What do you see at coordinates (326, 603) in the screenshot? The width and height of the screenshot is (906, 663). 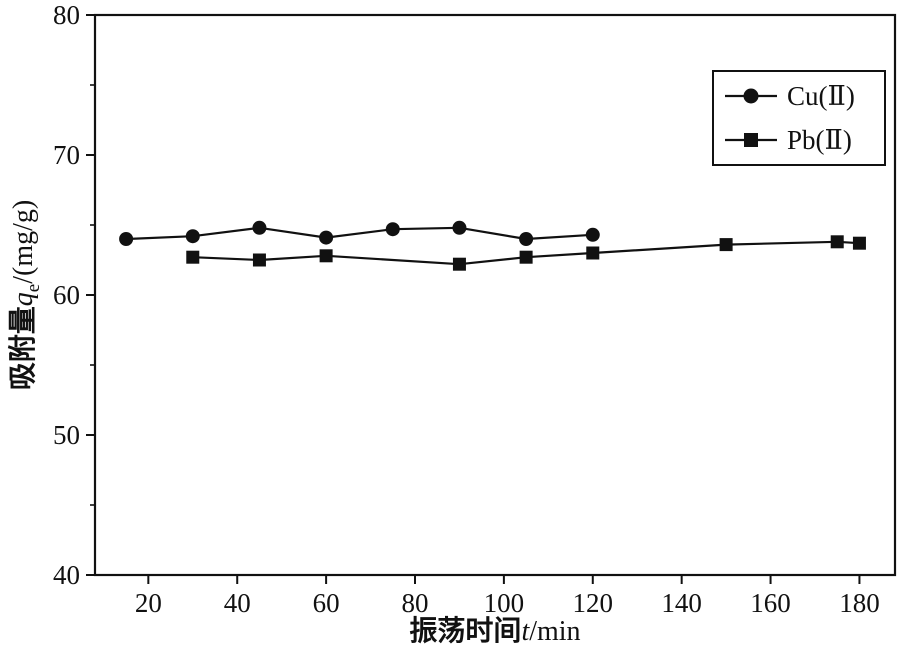 I see `x-tick-label: 60` at bounding box center [326, 603].